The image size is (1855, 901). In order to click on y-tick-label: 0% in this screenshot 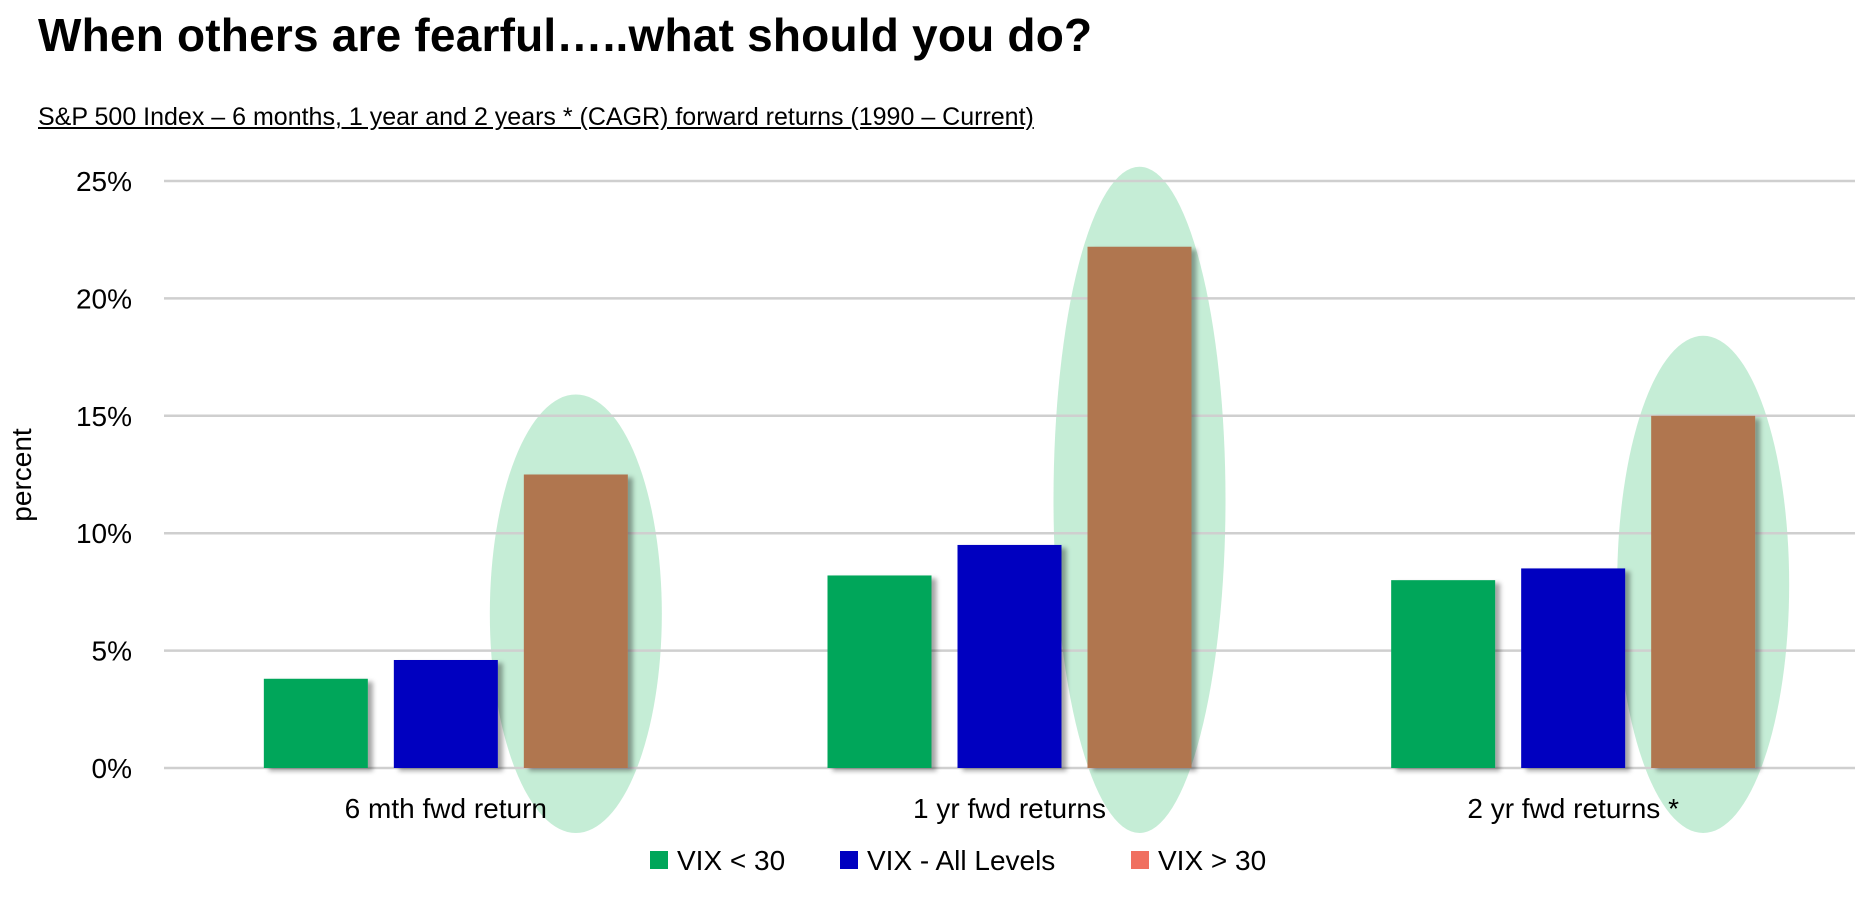, I will do `click(112, 768)`.